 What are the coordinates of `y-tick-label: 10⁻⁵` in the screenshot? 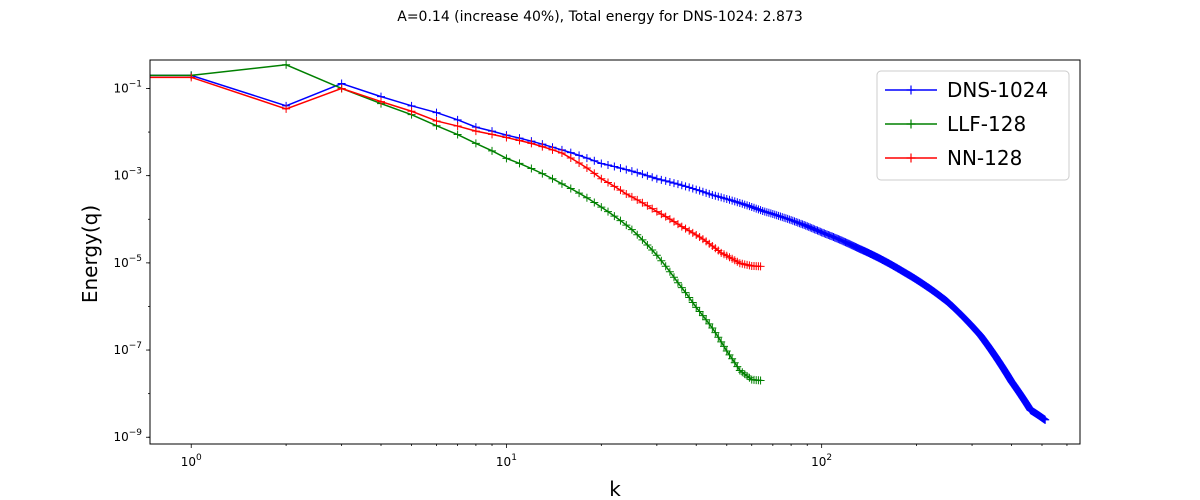 It's located at (127, 262).